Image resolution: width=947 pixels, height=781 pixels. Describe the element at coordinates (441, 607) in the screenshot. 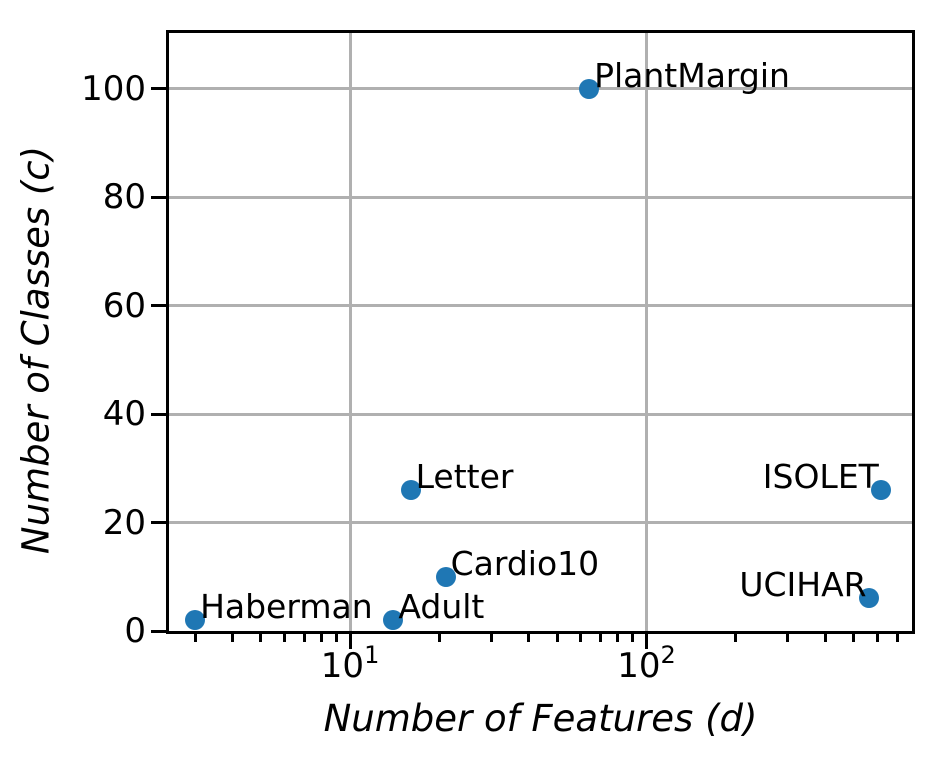

I see `point-label-adult: Adult` at that location.